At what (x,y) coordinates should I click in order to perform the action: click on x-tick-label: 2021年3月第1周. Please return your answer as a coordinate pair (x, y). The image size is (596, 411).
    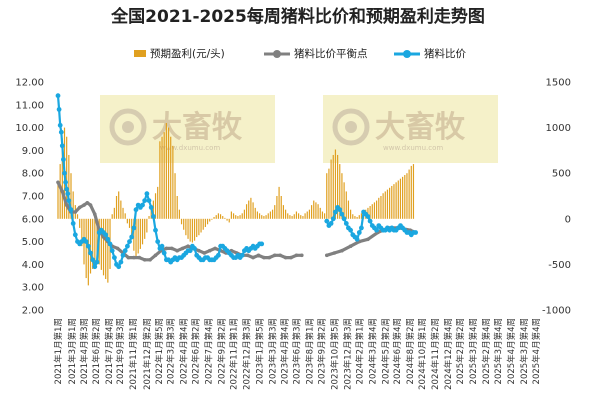
    Looking at the image, I should click on (72, 351).